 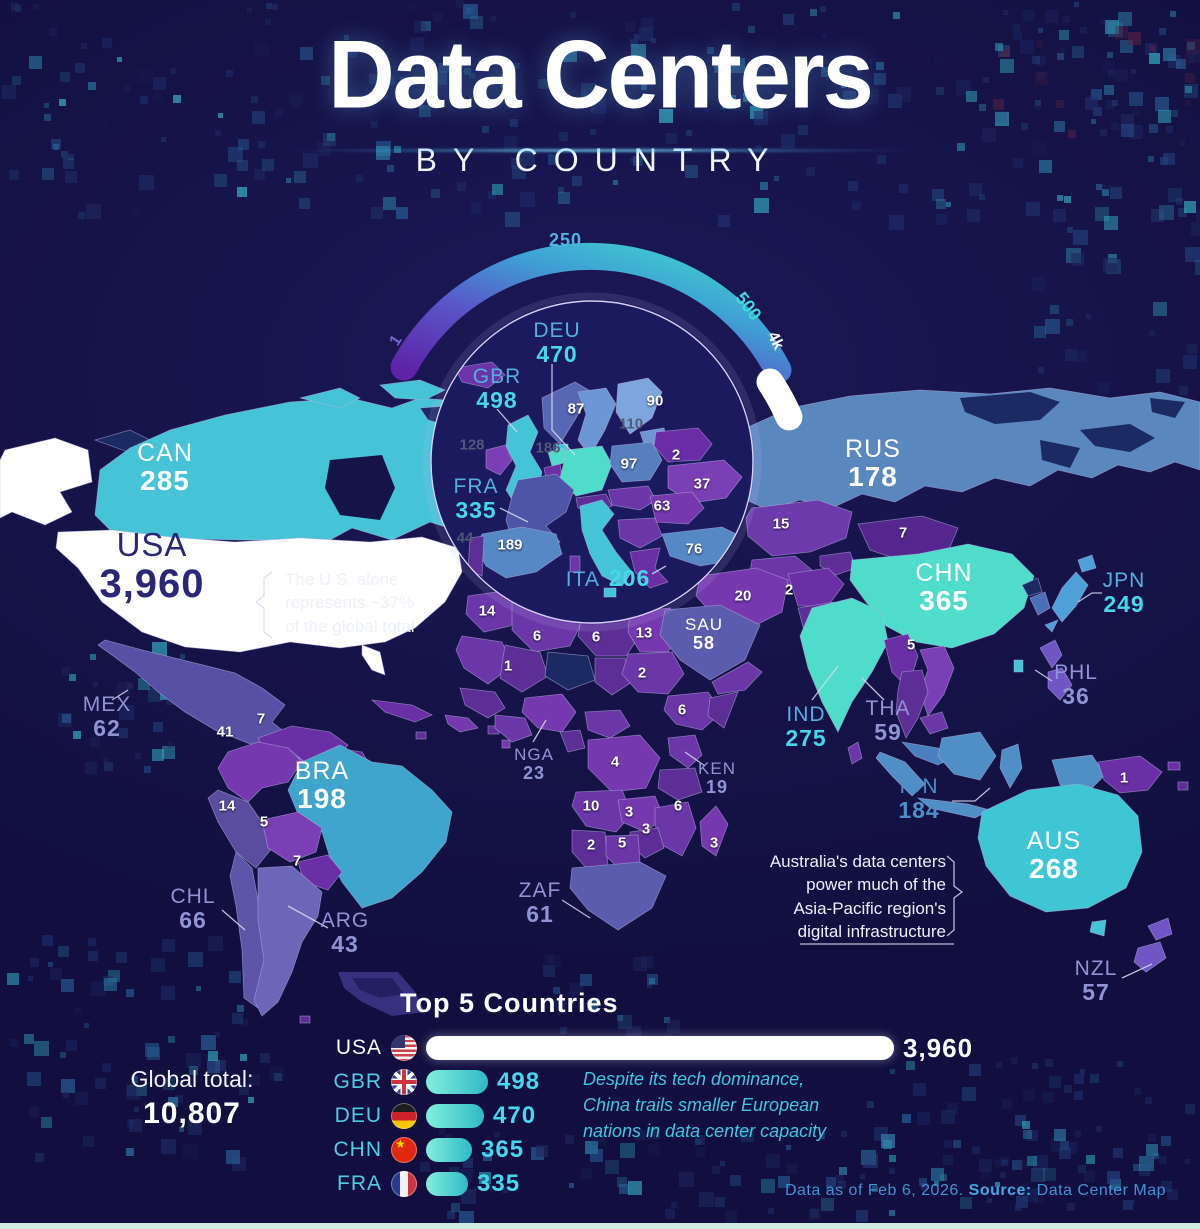 What do you see at coordinates (737, 678) in the screenshot?
I see `yemen-oman` at bounding box center [737, 678].